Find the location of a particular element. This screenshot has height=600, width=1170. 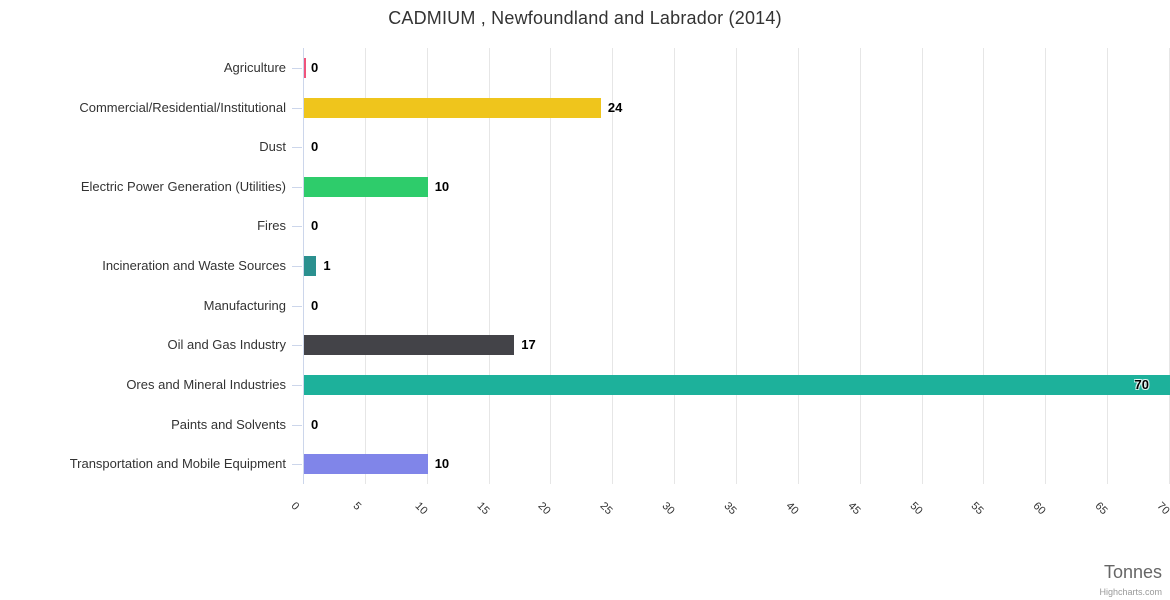

x-axis-tick-label: 60 is located at coordinates (1039, 509).